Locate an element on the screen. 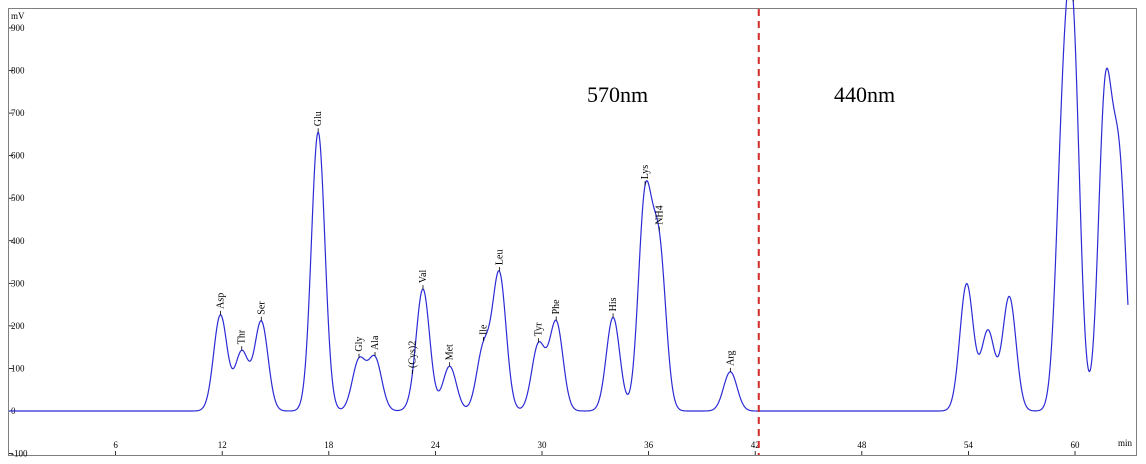  x-tick-label: 48 is located at coordinates (862, 445).